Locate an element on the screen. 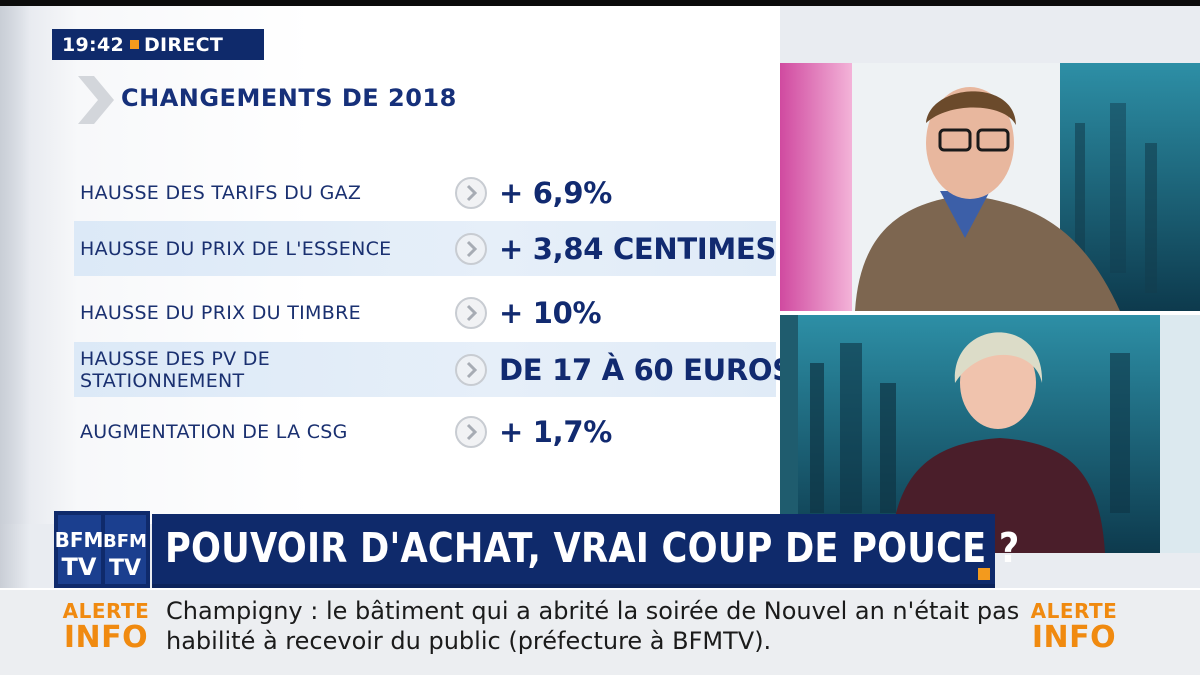 This screenshot has height=675, width=1200. panel-edge-shade is located at coordinates (15, 301).